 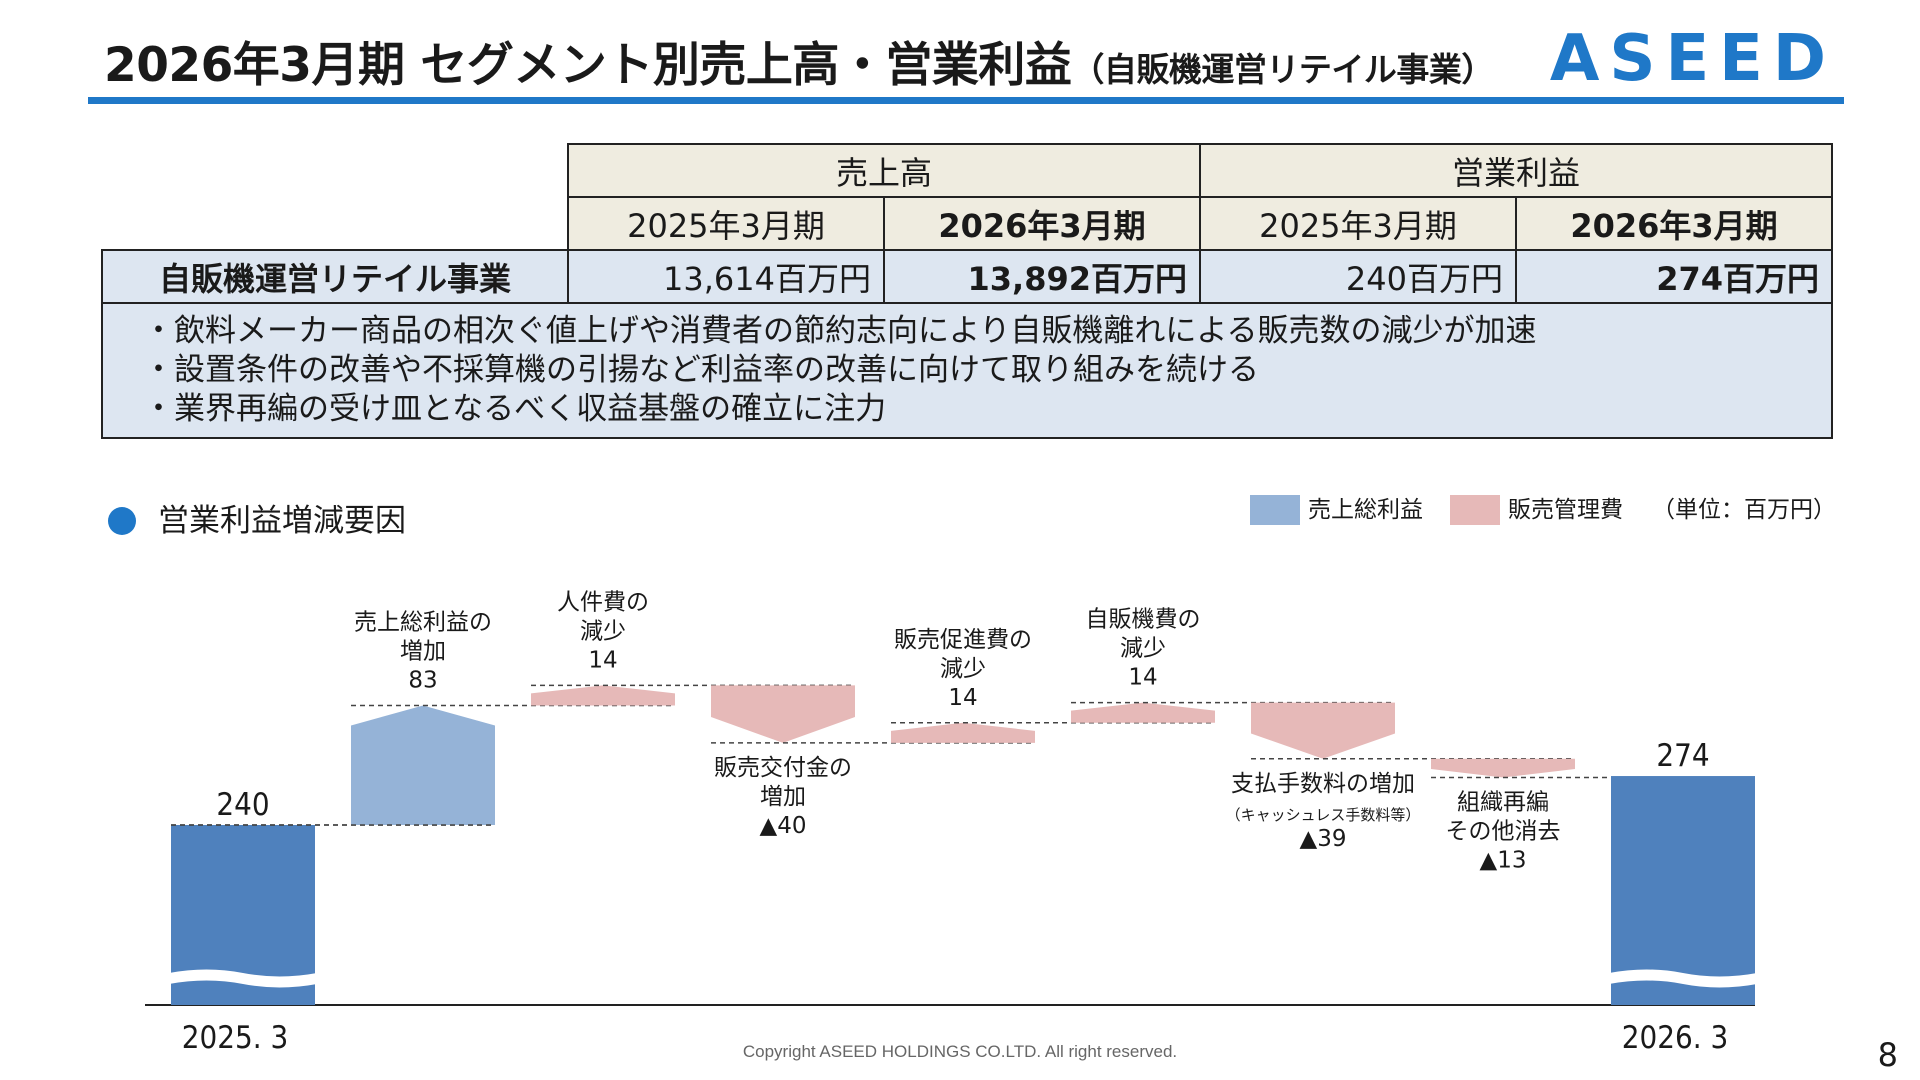 What do you see at coordinates (1683, 978) in the screenshot?
I see `end-break` at bounding box center [1683, 978].